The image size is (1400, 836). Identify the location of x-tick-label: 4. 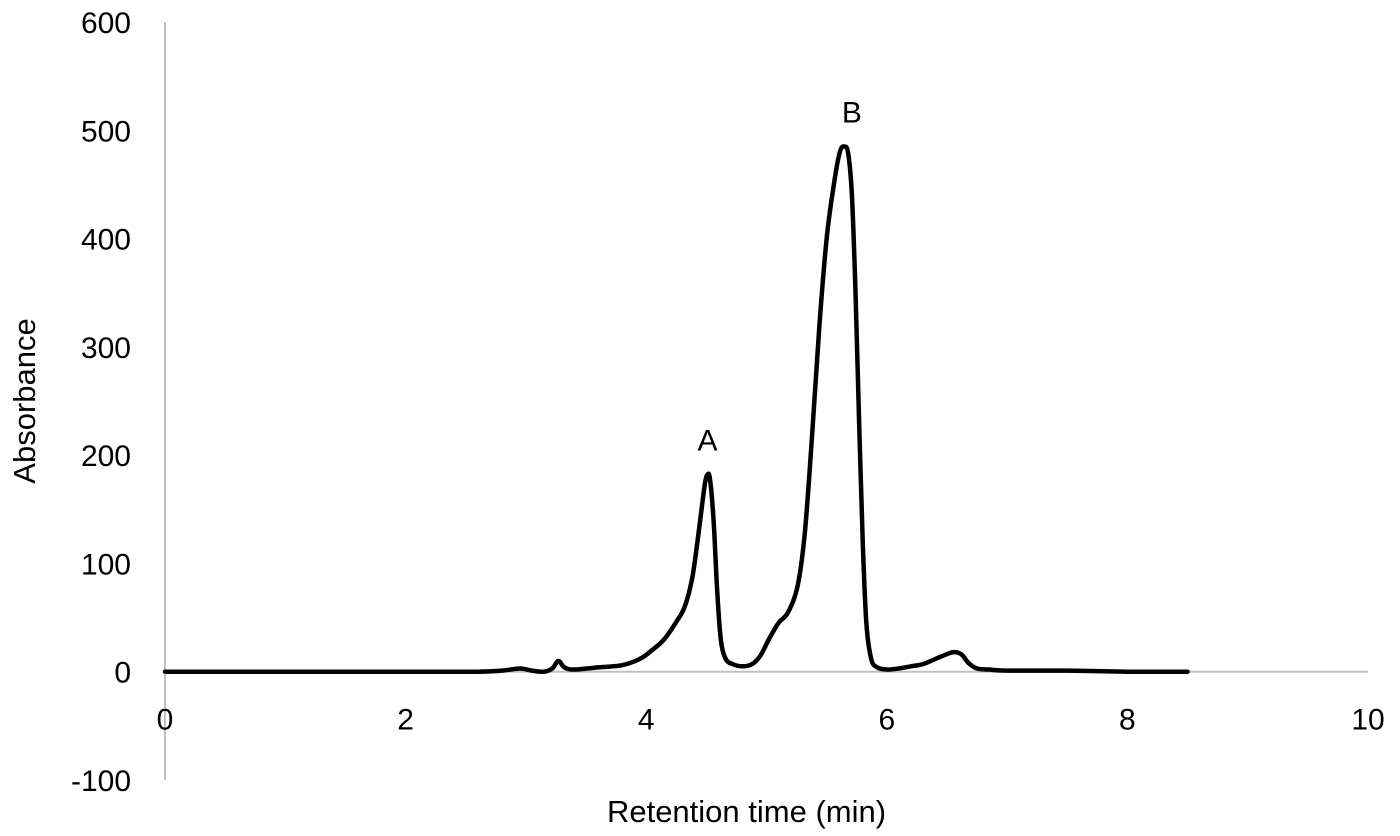
(646, 720).